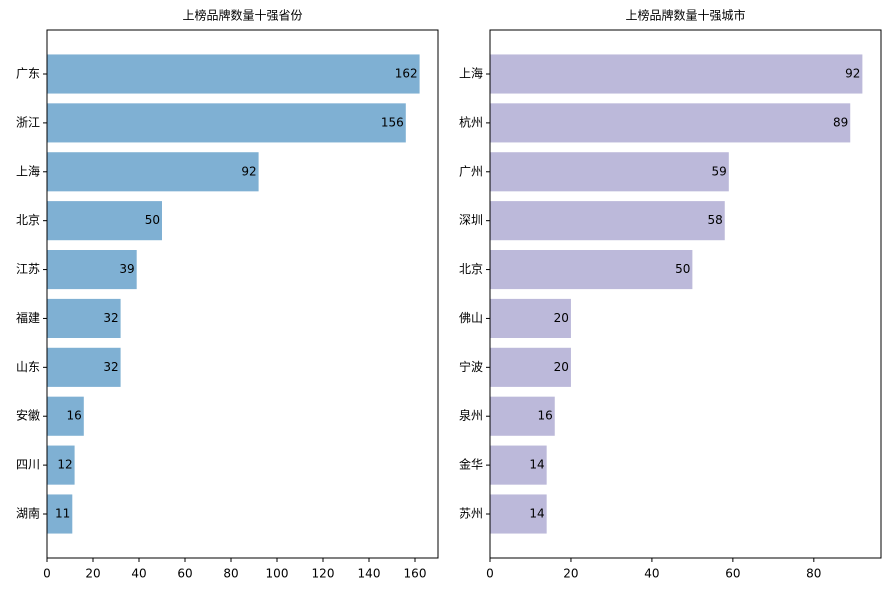 The width and height of the screenshot is (889, 590). I want to click on y-tick-label: 佛山, so click(471, 318).